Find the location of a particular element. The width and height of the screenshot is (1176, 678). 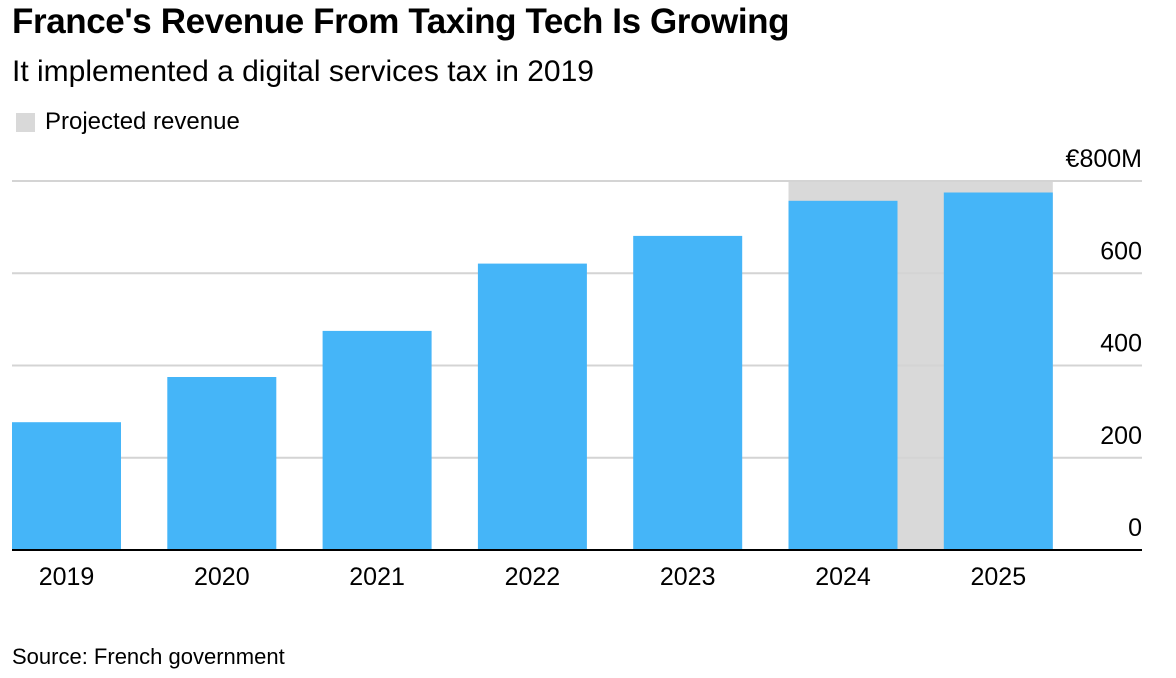

x-tick-label: 2025 is located at coordinates (998, 577).